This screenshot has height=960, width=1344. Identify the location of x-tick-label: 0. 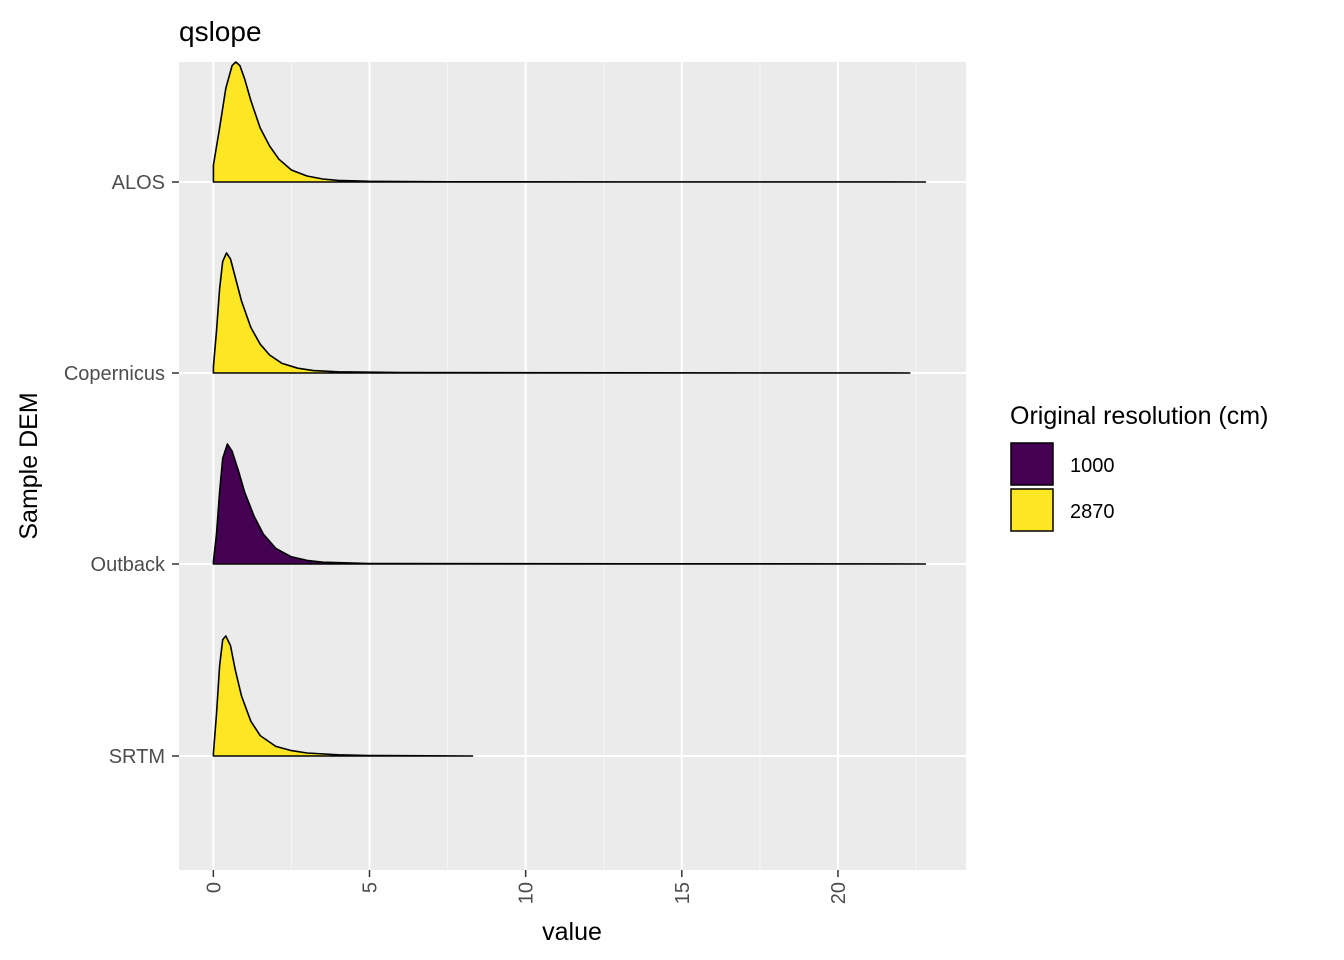
(214, 887).